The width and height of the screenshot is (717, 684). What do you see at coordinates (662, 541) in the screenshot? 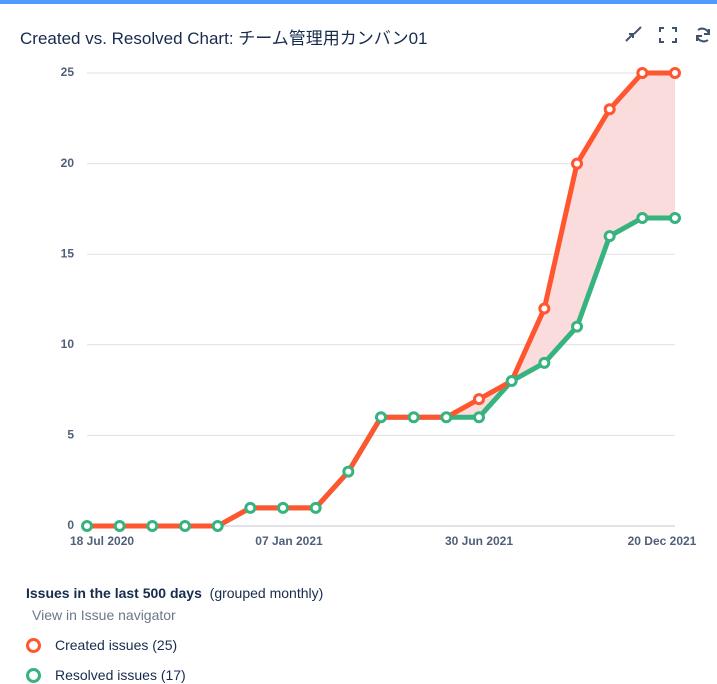
I see `x-tick-label: 20 Dec 2021` at bounding box center [662, 541].